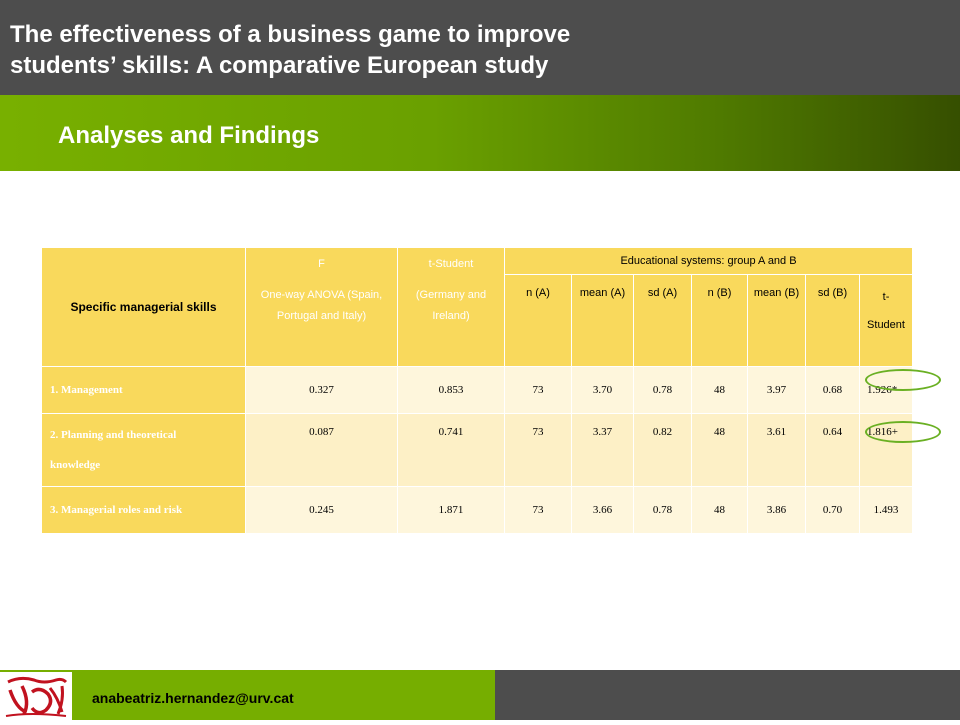 This screenshot has width=960, height=725. What do you see at coordinates (451, 450) in the screenshot?
I see `row-t-value: 0.741` at bounding box center [451, 450].